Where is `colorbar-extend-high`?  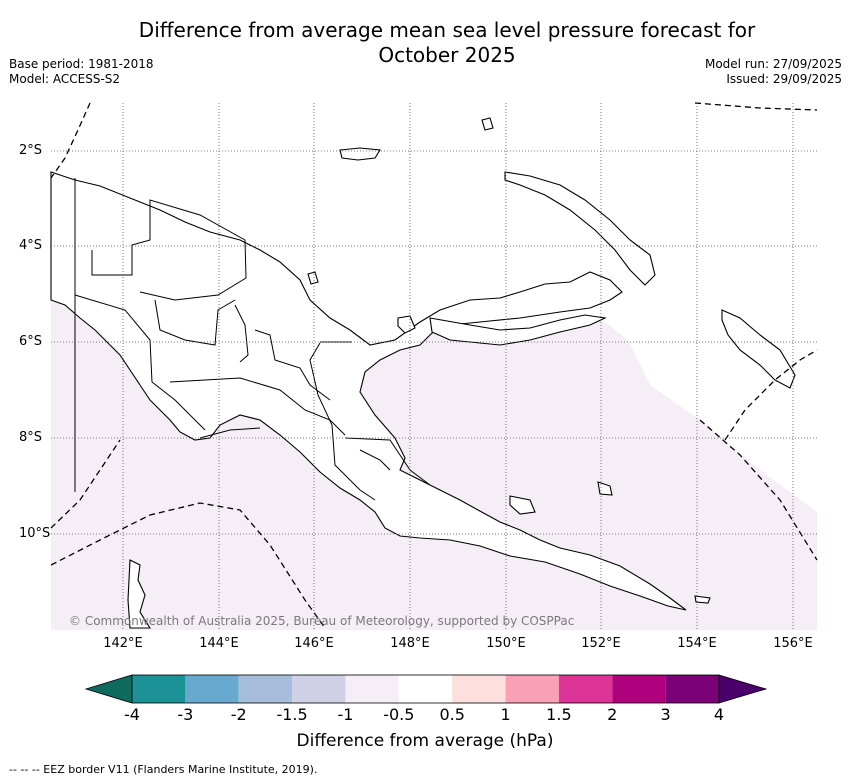 colorbar-extend-high is located at coordinates (743, 689).